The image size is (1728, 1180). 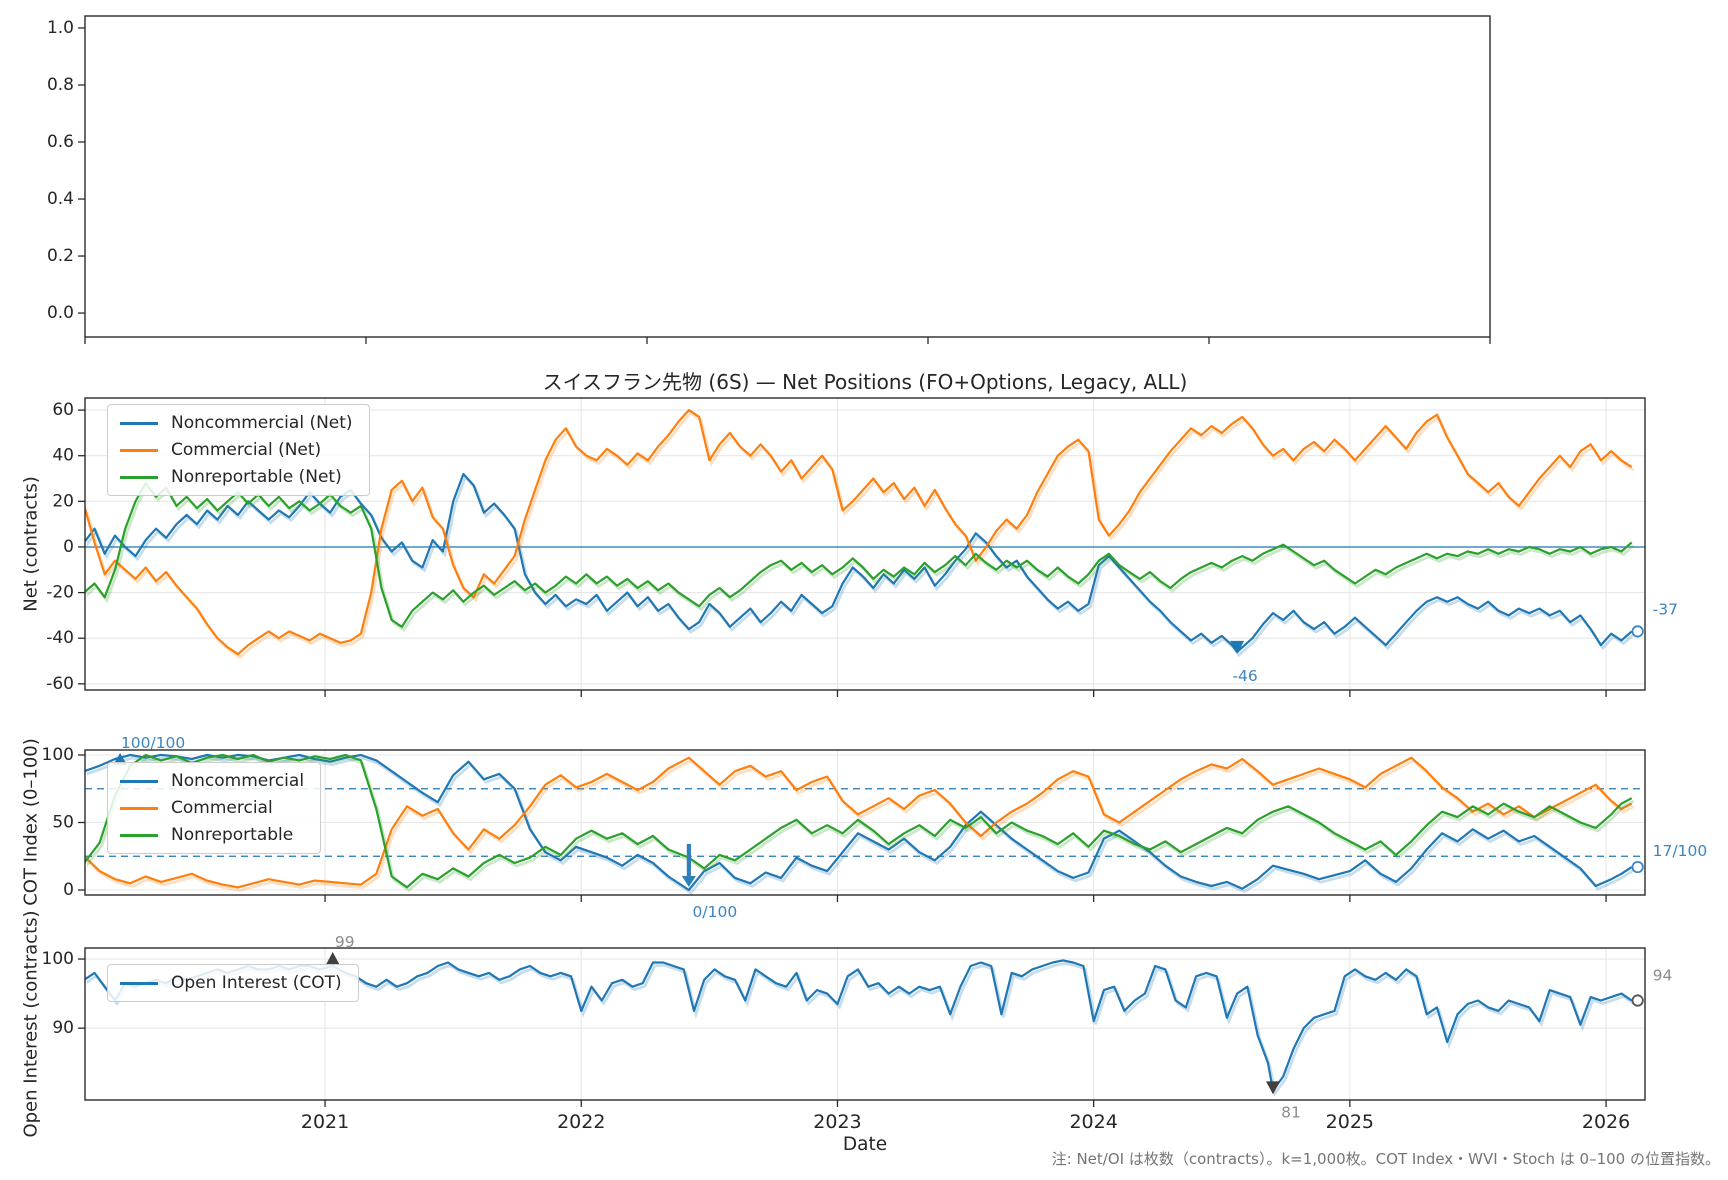 What do you see at coordinates (60, 638) in the screenshot?
I see `ytick-label: -40` at bounding box center [60, 638].